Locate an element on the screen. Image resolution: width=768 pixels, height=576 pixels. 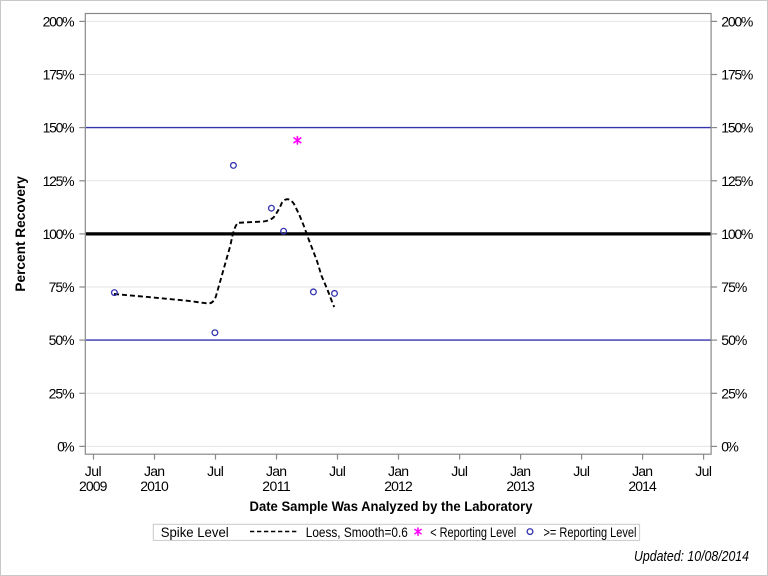
svg-text: 2010 is located at coordinates (154, 486).